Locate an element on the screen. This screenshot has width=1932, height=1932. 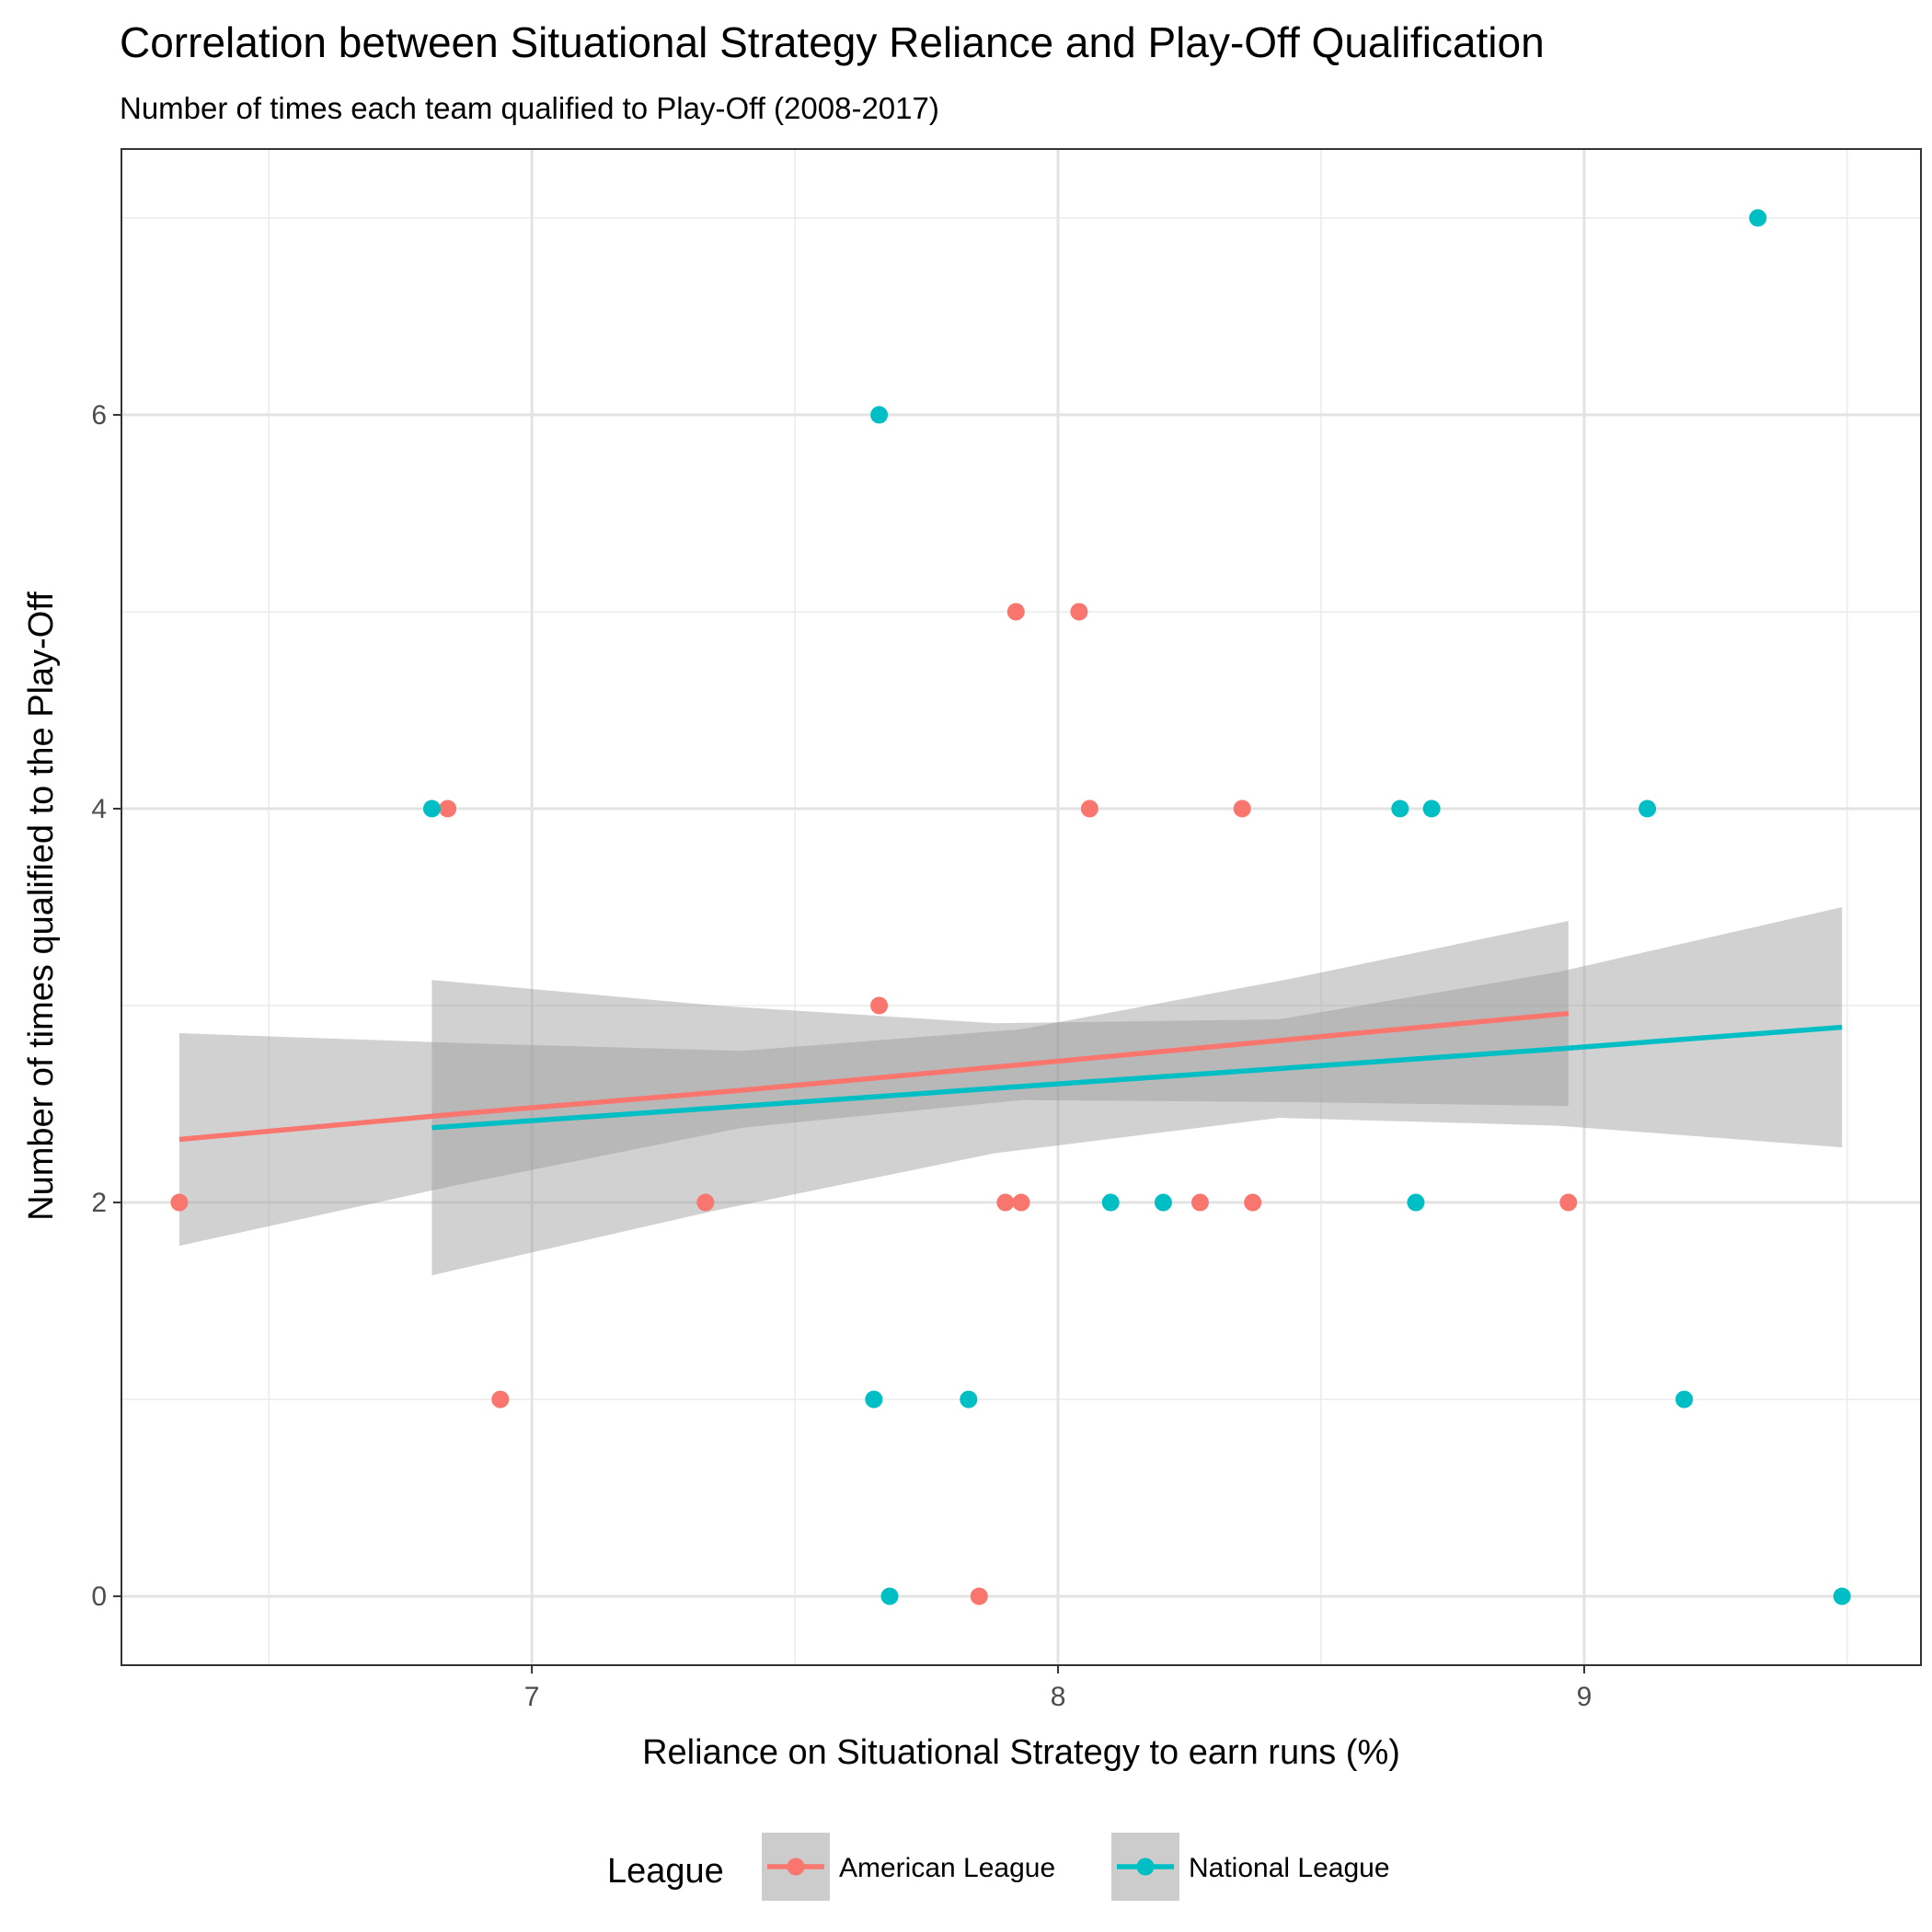
x-tick-label: 8 is located at coordinates (1058, 1697).